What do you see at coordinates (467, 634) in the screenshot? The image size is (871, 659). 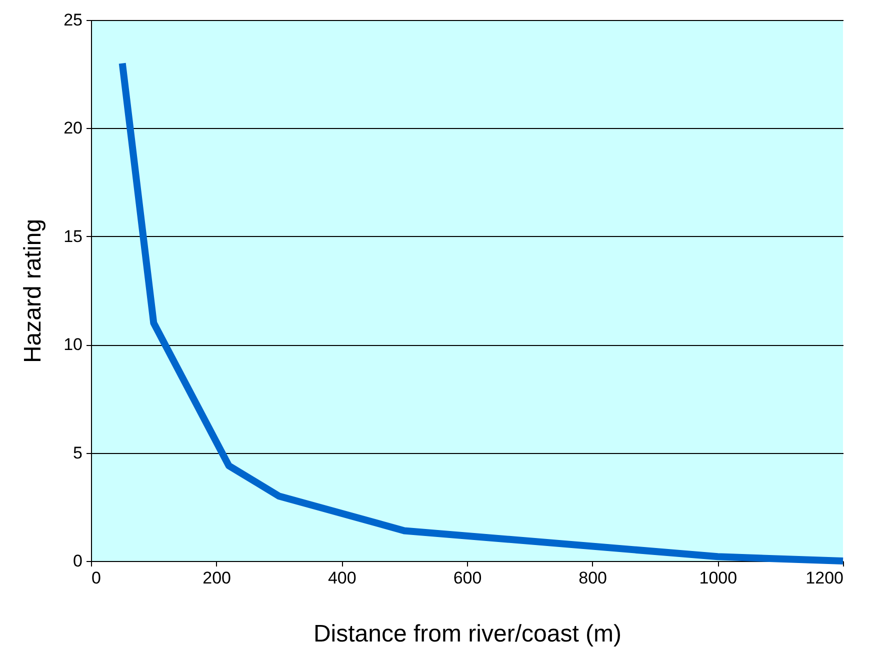 I see `x-axis-title: Distance from river/coast (m)` at bounding box center [467, 634].